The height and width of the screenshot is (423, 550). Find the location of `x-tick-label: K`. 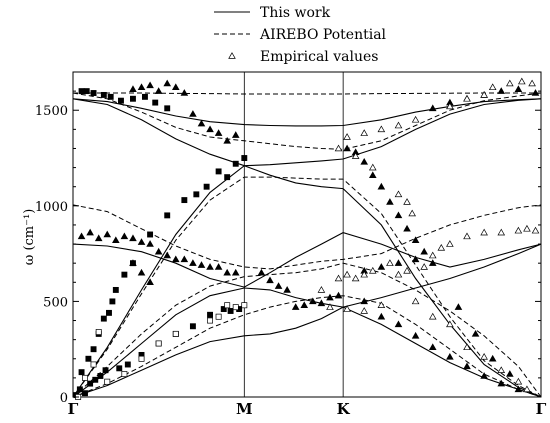

x-tick-label: K is located at coordinates (344, 409).